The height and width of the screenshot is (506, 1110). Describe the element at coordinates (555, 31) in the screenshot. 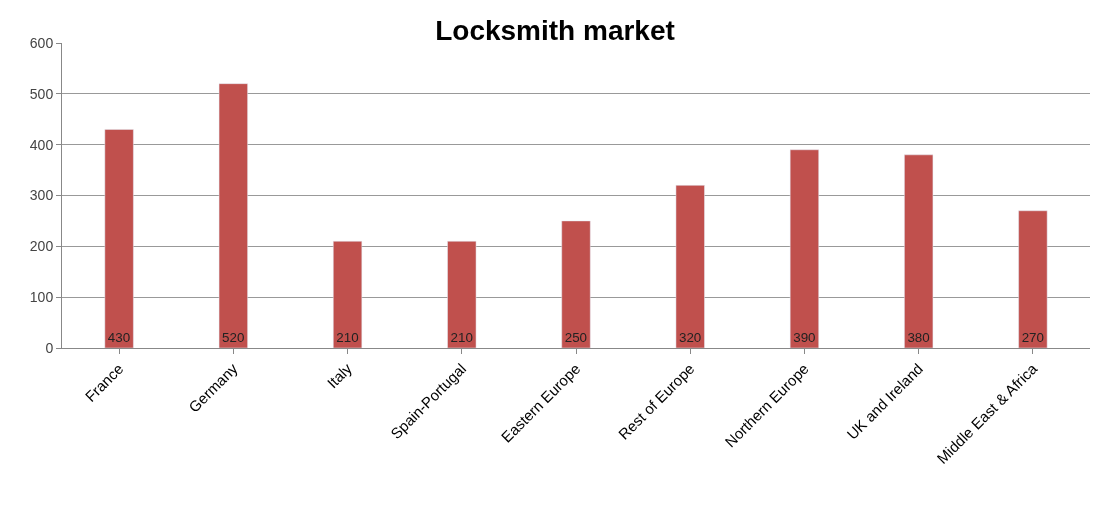

I see `chart-title: Locksmith market` at that location.